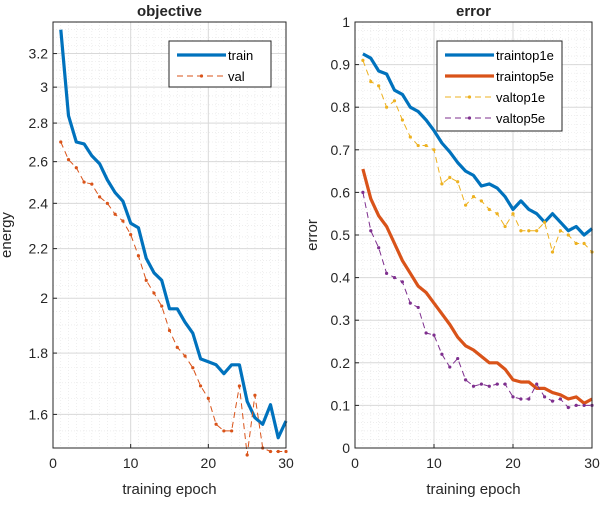 The height and width of the screenshot is (505, 613). What do you see at coordinates (346, 448) in the screenshot?
I see `y-tick-label: 0` at bounding box center [346, 448].